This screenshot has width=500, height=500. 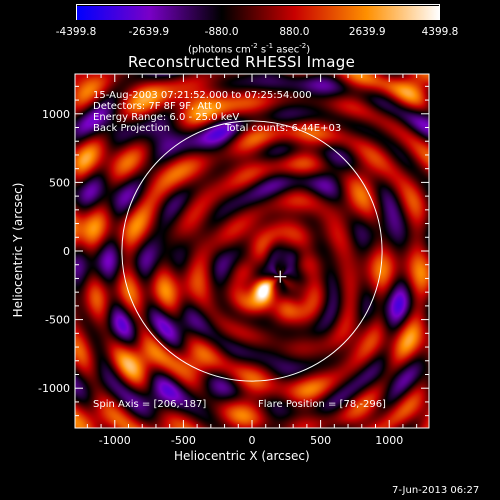 I want to click on colorbar-unit-label: (photons cm-2 s-1 asec-2), so click(x=249, y=49).